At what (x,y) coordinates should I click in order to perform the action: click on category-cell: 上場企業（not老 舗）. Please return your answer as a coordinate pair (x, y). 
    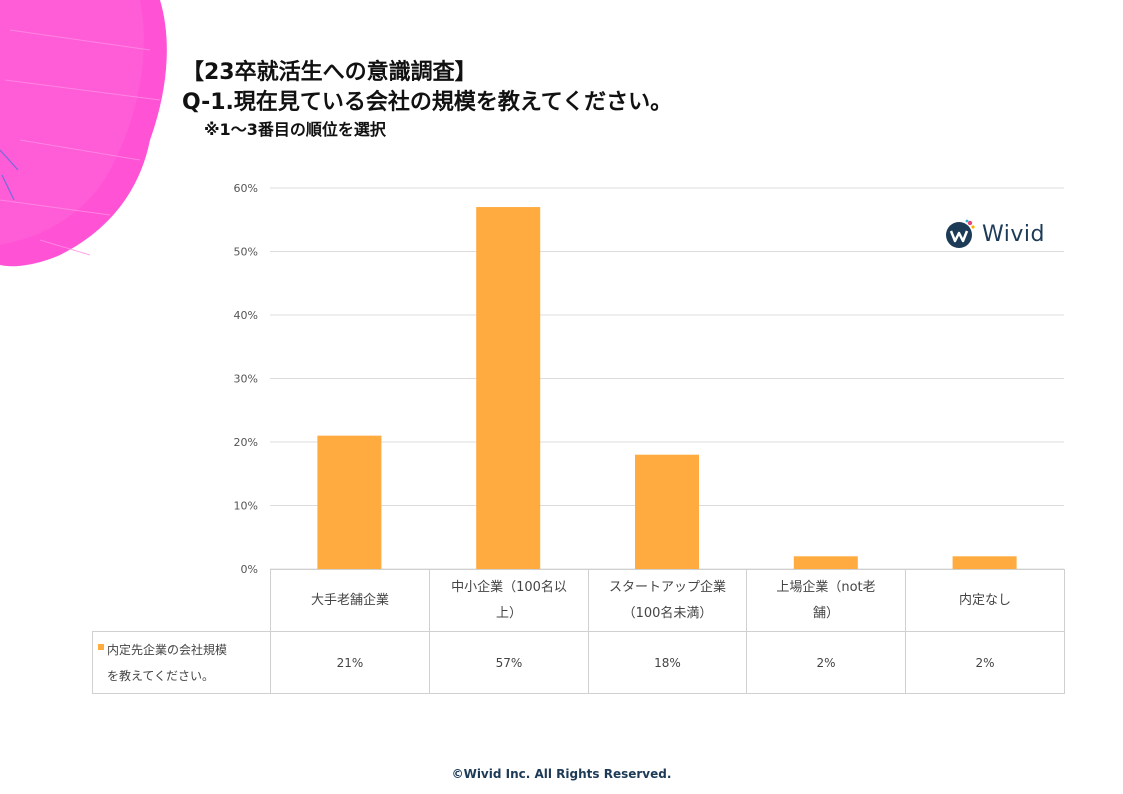
    Looking at the image, I should click on (826, 600).